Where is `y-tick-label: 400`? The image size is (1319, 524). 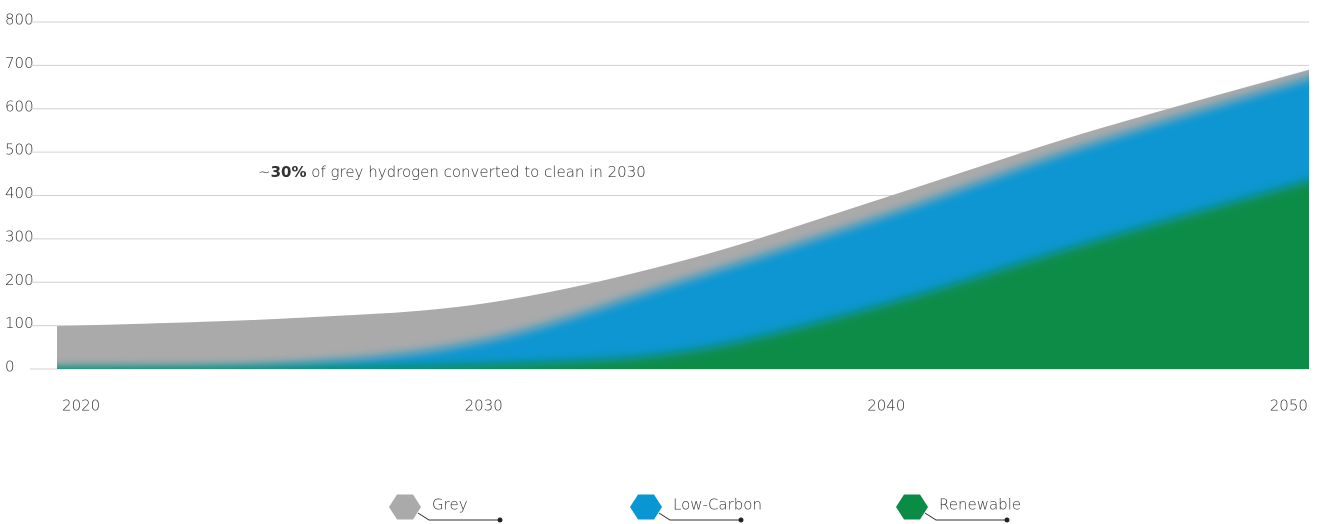
y-tick-label: 400 is located at coordinates (19, 193).